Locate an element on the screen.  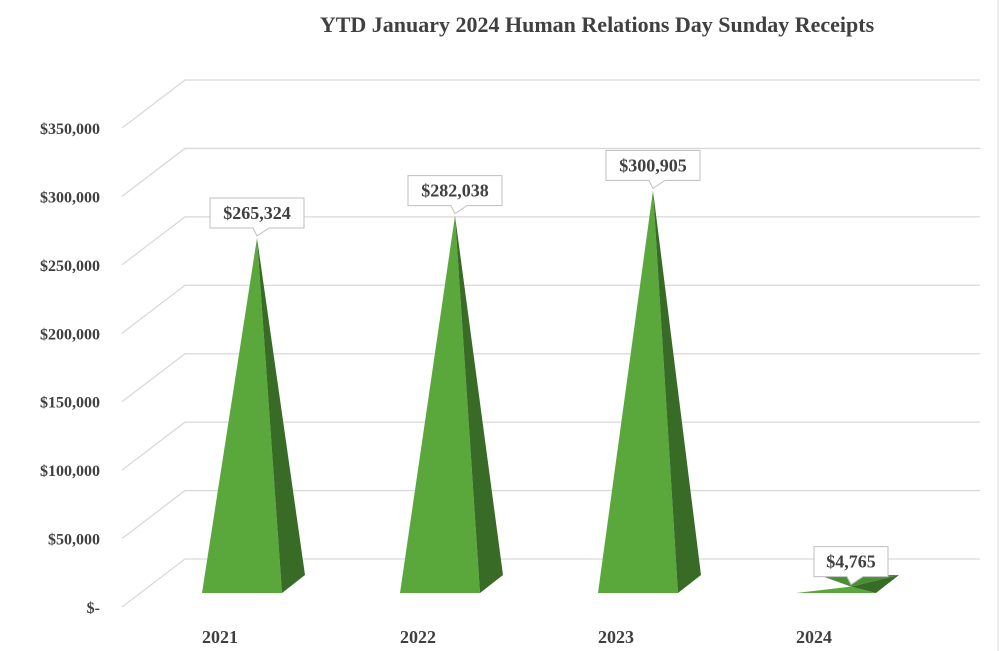
x-category-label: 2023 is located at coordinates (616, 637).